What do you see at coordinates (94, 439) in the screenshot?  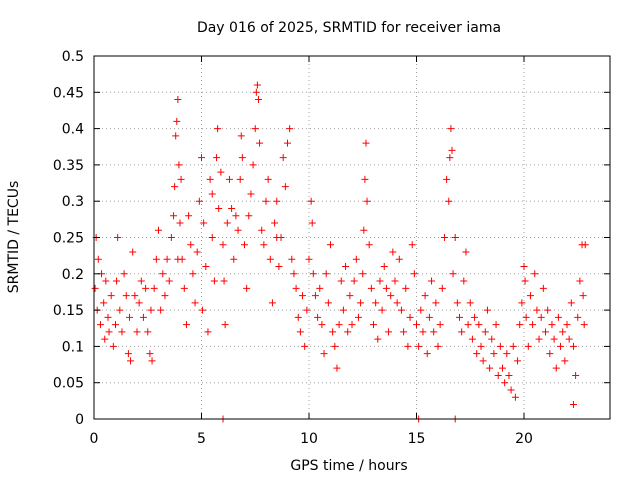 I see `x-tick-label: 0` at bounding box center [94, 439].